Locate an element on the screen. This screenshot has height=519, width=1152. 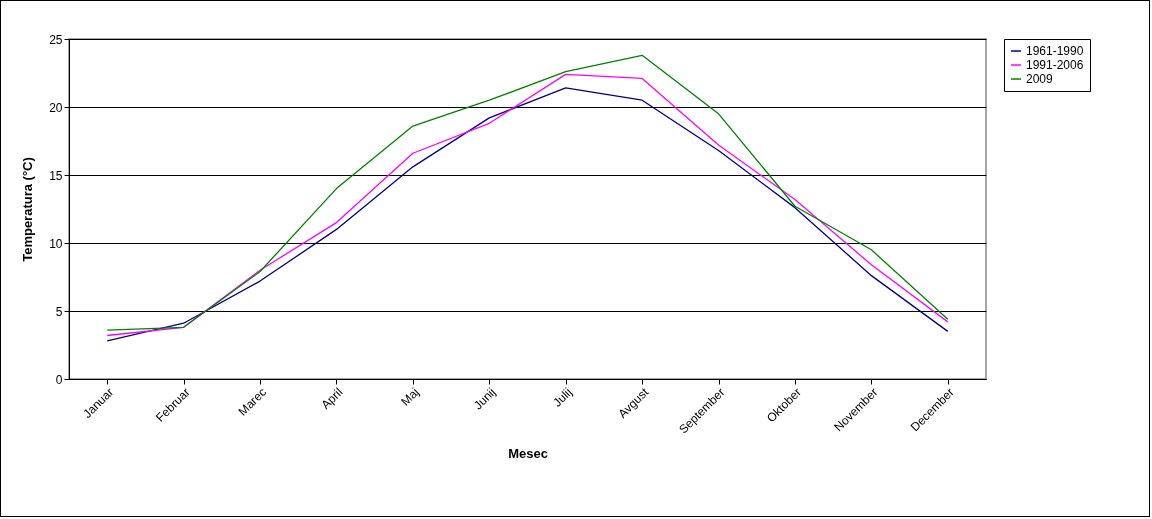
x-tick-label: Julij is located at coordinates (562, 397).